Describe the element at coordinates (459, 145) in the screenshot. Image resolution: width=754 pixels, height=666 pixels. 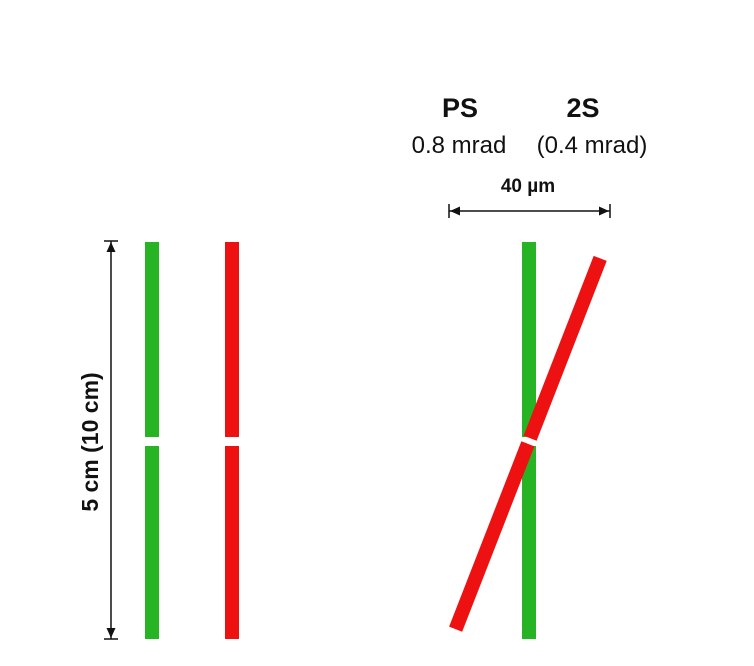
I see `ps-angle-label: 0.8 mrad` at that location.